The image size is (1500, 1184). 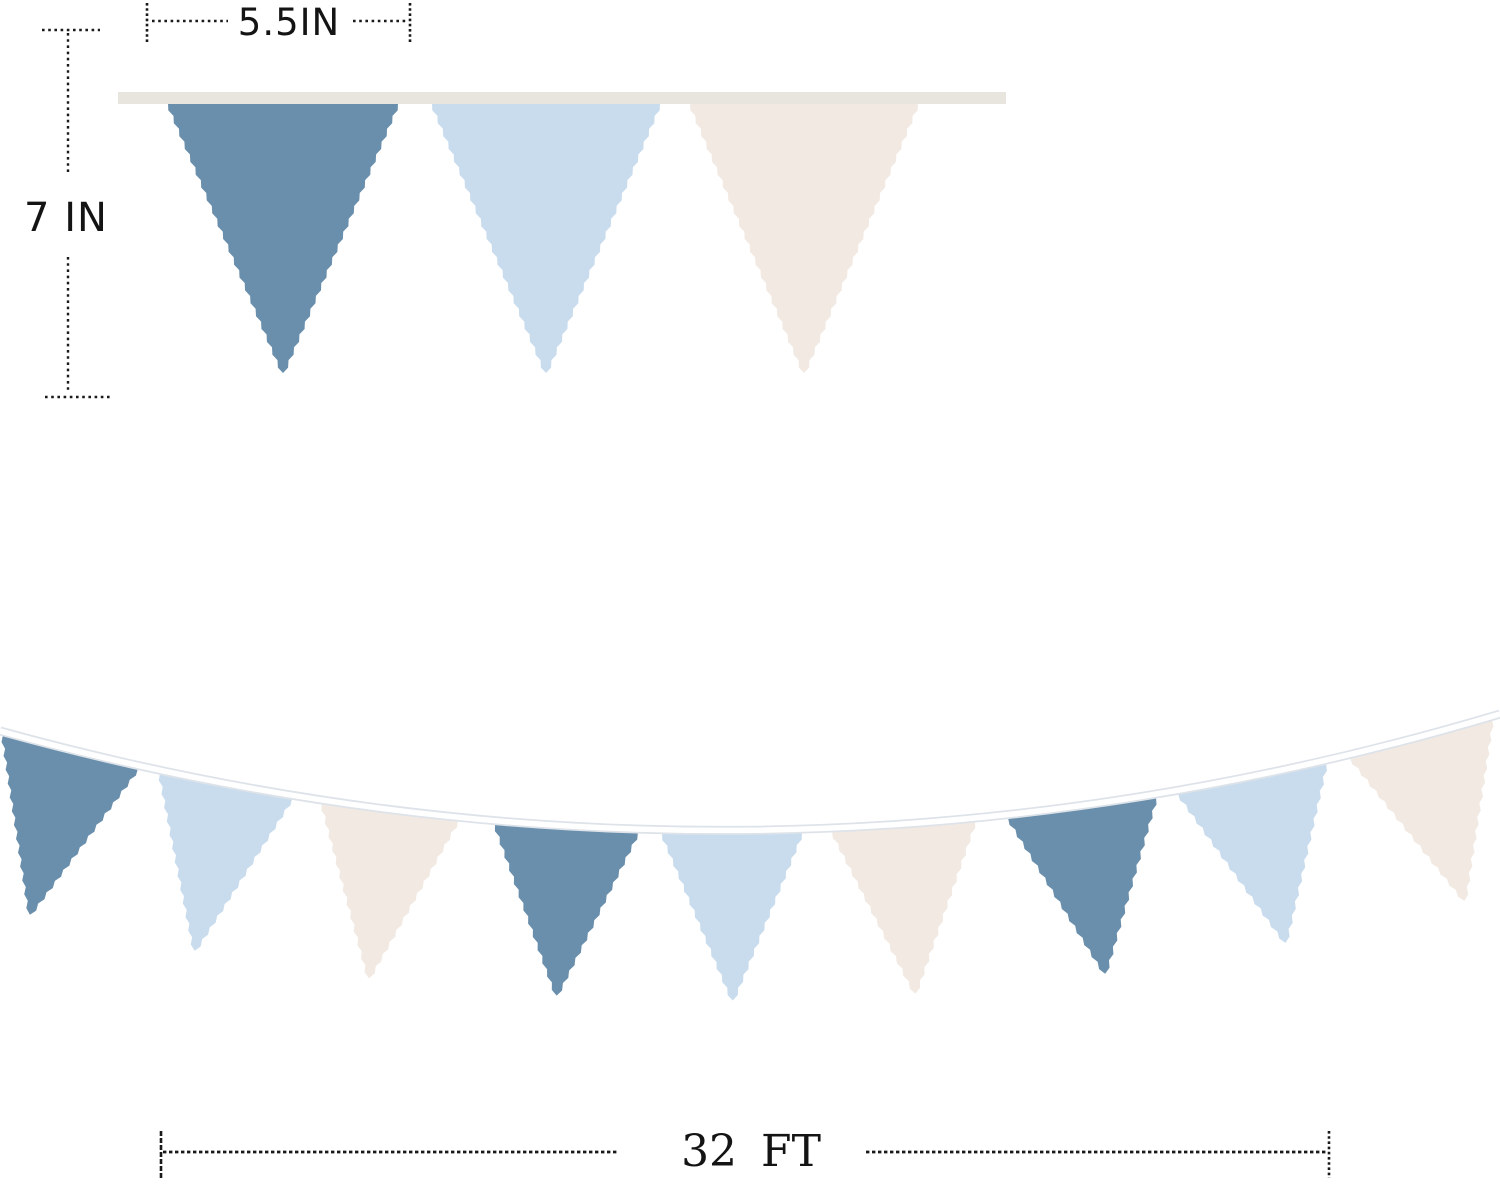 I want to click on garland-rope, so click(x=750, y=772).